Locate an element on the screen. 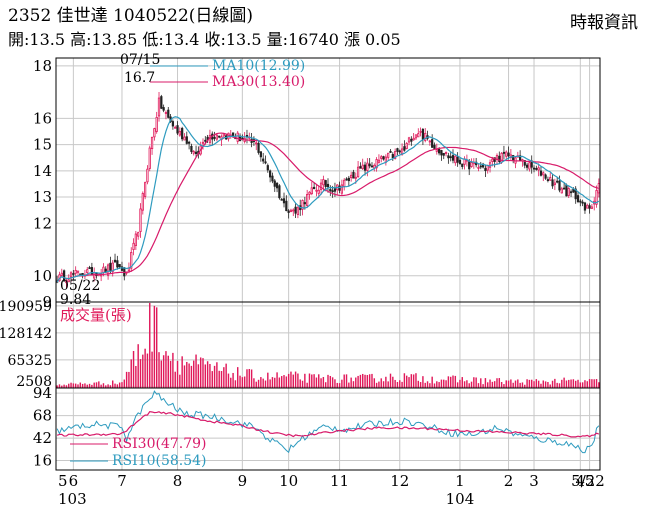  x-month-label: 5/22 is located at coordinates (588, 481).